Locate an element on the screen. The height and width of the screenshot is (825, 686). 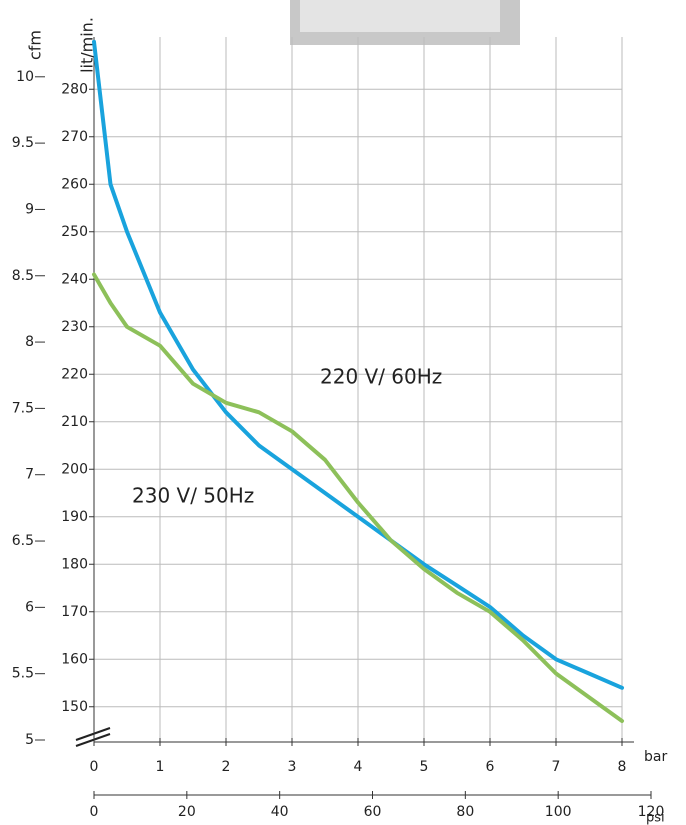
y2-tick-label: 6.5 is located at coordinates (23, 541).